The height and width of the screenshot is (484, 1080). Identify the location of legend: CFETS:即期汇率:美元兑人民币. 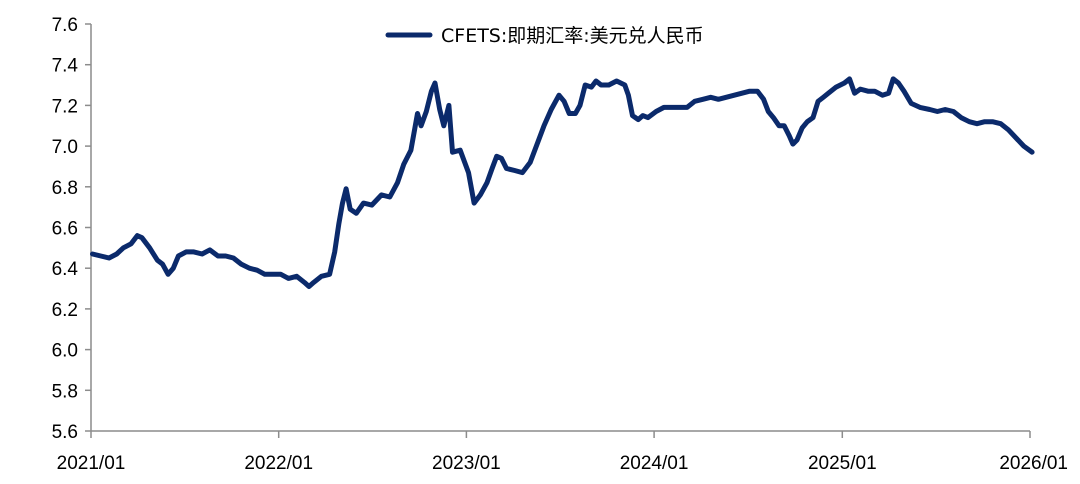
(544, 36).